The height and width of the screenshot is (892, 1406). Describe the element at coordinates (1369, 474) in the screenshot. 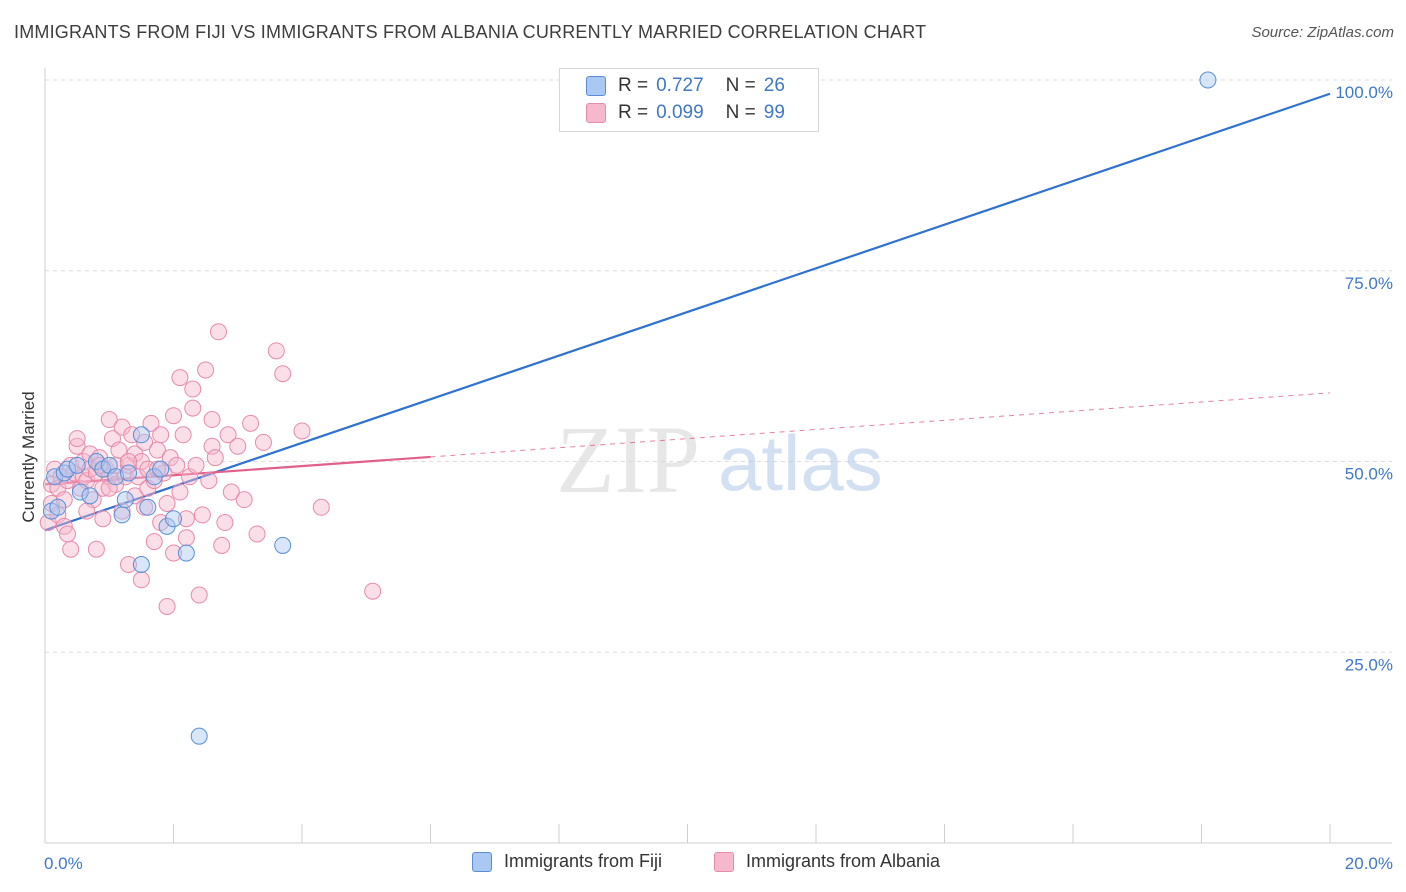

I see `y-tick-label: 50.0%` at that location.